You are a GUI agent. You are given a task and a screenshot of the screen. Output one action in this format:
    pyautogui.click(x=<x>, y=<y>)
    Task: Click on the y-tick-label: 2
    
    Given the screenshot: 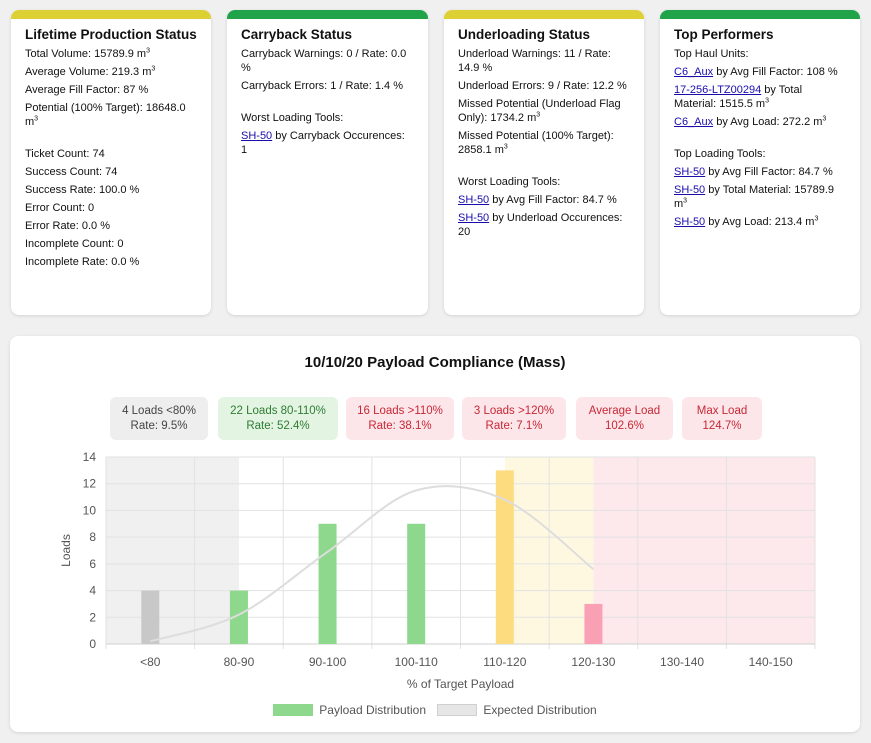 What is the action you would take?
    pyautogui.click(x=92, y=617)
    